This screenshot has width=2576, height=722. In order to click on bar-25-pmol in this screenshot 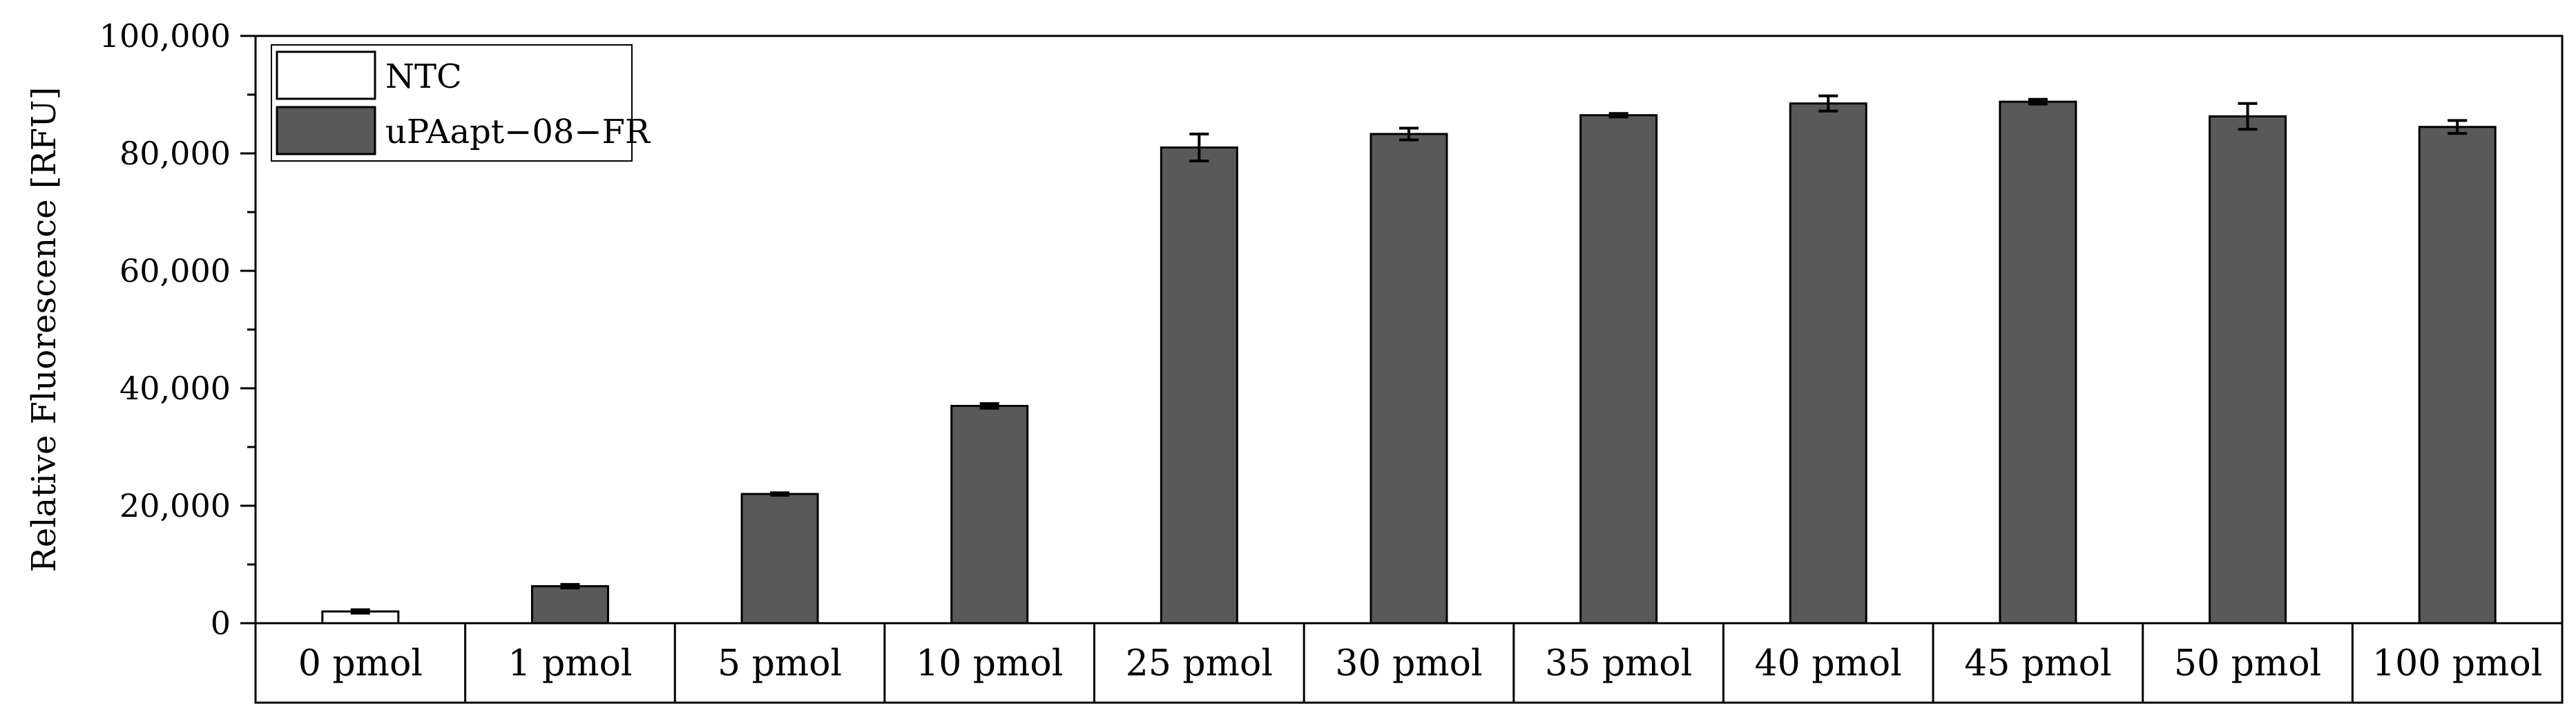, I will do `click(1199, 385)`.